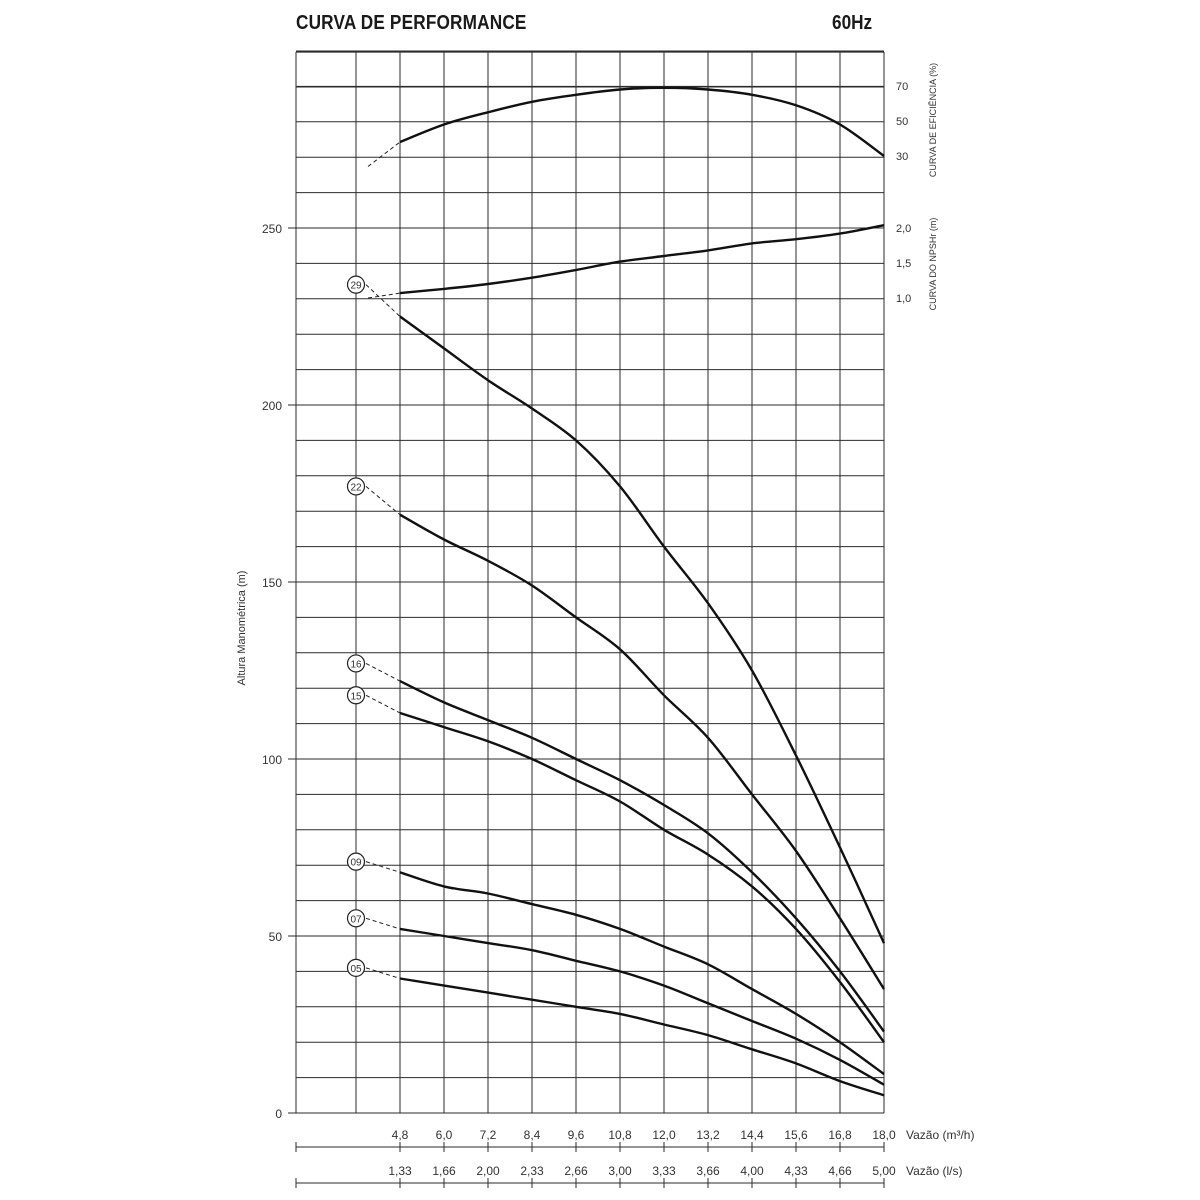  I want to click on efficiency-axis-title: CURVA DE EFICIÊNCIA (%), so click(933, 120).